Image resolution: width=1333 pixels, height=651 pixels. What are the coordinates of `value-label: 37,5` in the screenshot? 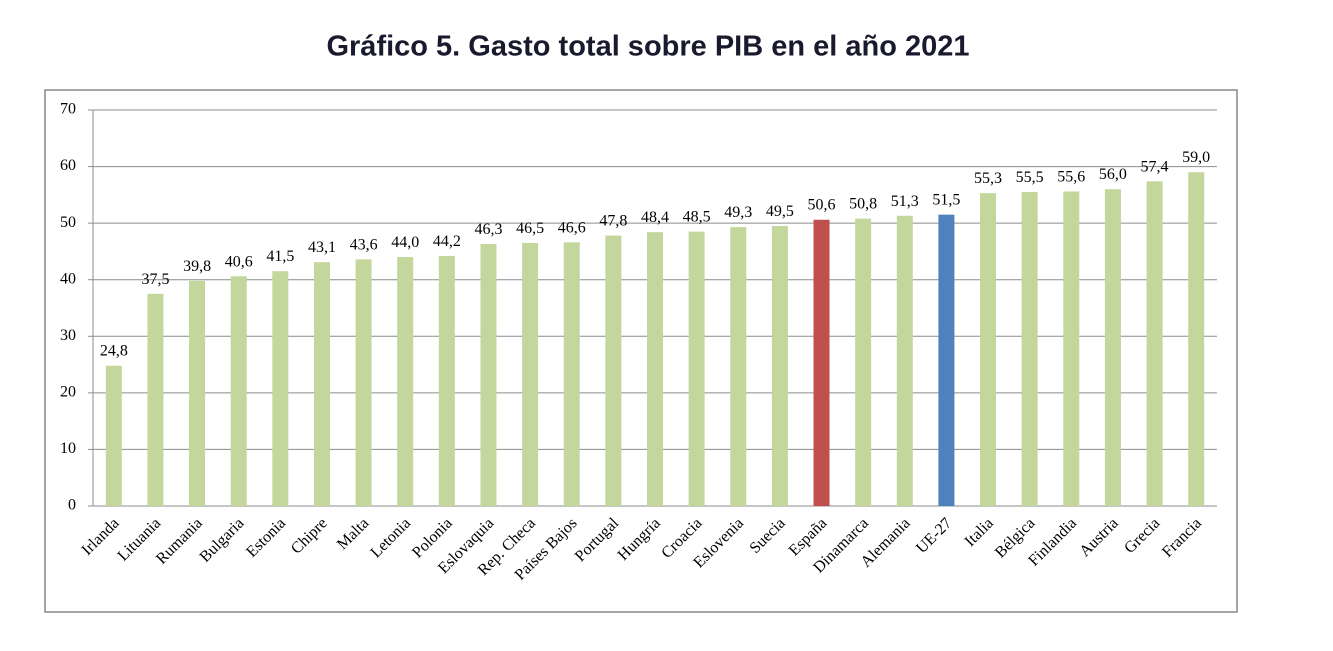 It's located at (155, 279).